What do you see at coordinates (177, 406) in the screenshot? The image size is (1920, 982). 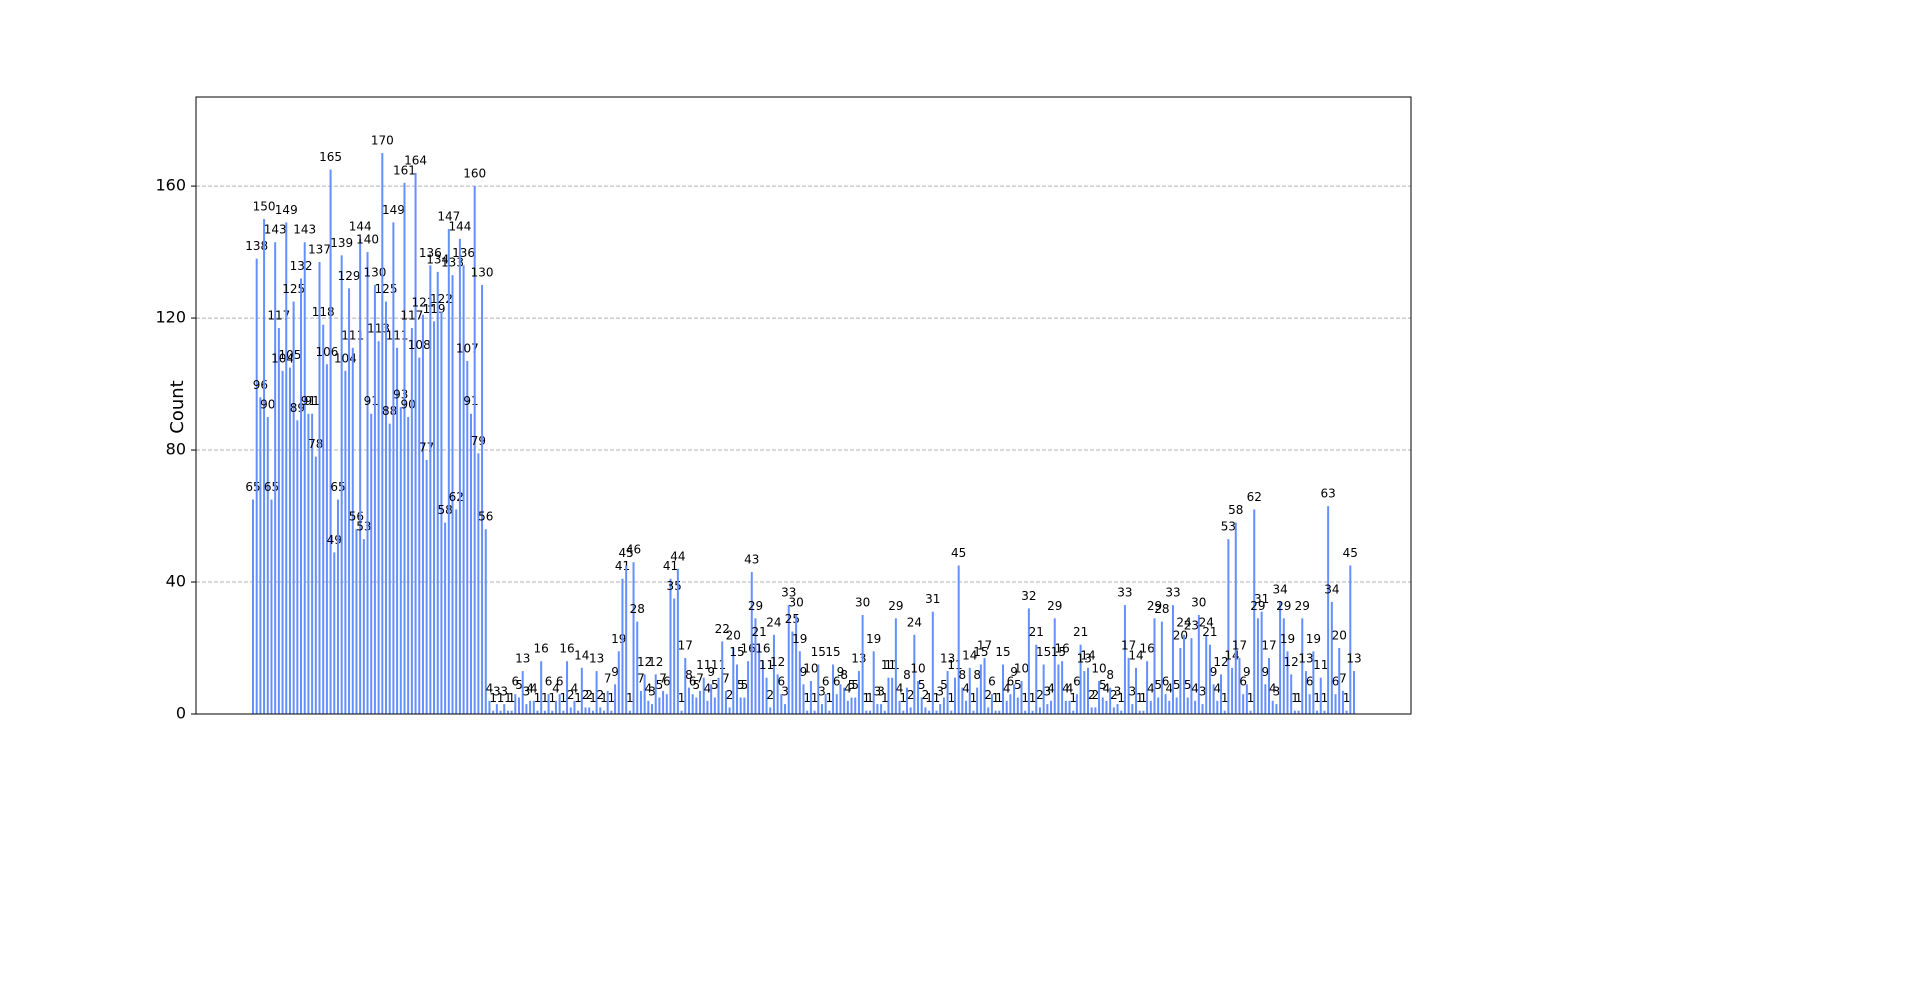 I see `y-axis-label: Count` at bounding box center [177, 406].